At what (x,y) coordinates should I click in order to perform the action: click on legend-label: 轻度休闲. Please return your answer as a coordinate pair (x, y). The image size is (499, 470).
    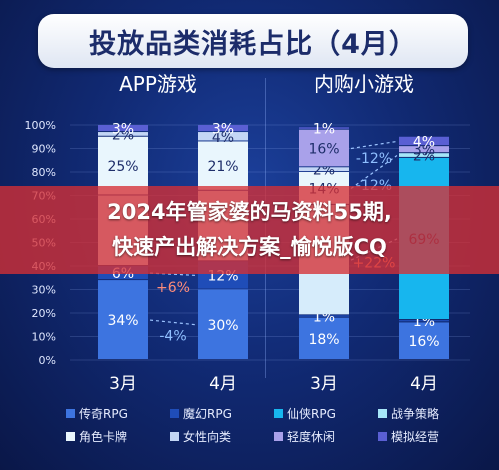
    Looking at the image, I should click on (311, 437).